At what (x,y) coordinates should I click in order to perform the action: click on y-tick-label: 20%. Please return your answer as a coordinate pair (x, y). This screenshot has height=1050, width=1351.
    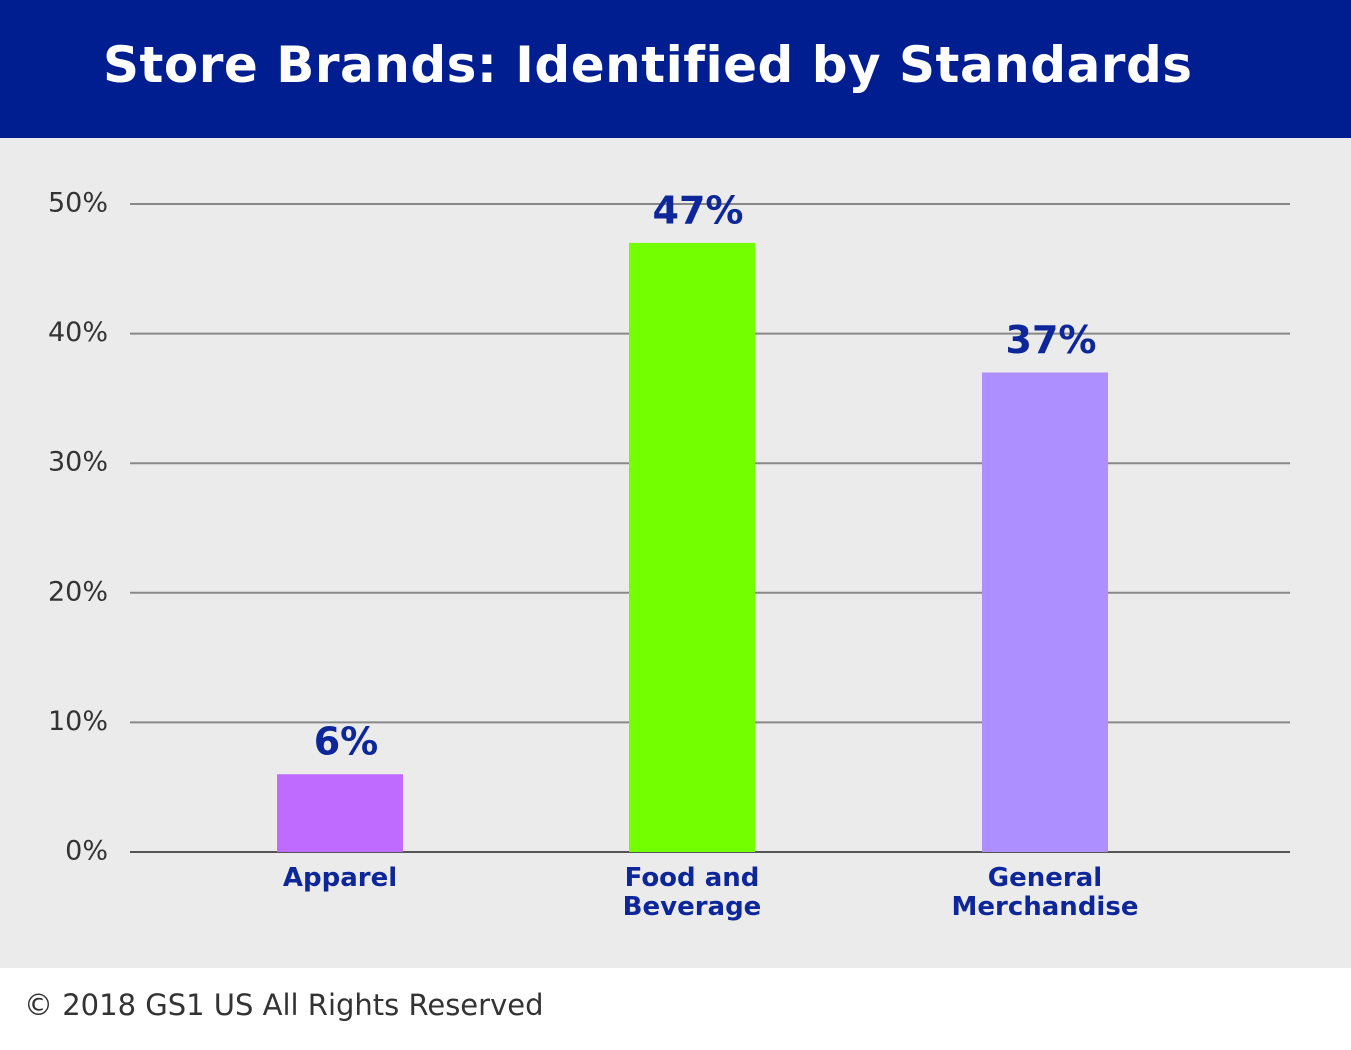
    Looking at the image, I should click on (78, 591).